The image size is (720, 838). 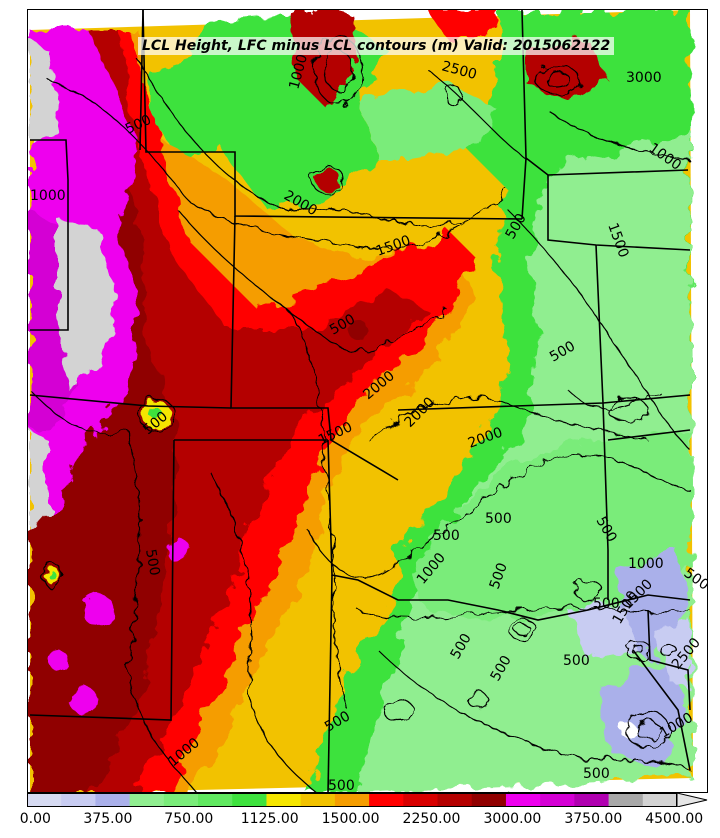 What do you see at coordinates (644, 78) in the screenshot?
I see `contour-label: 3000` at bounding box center [644, 78].